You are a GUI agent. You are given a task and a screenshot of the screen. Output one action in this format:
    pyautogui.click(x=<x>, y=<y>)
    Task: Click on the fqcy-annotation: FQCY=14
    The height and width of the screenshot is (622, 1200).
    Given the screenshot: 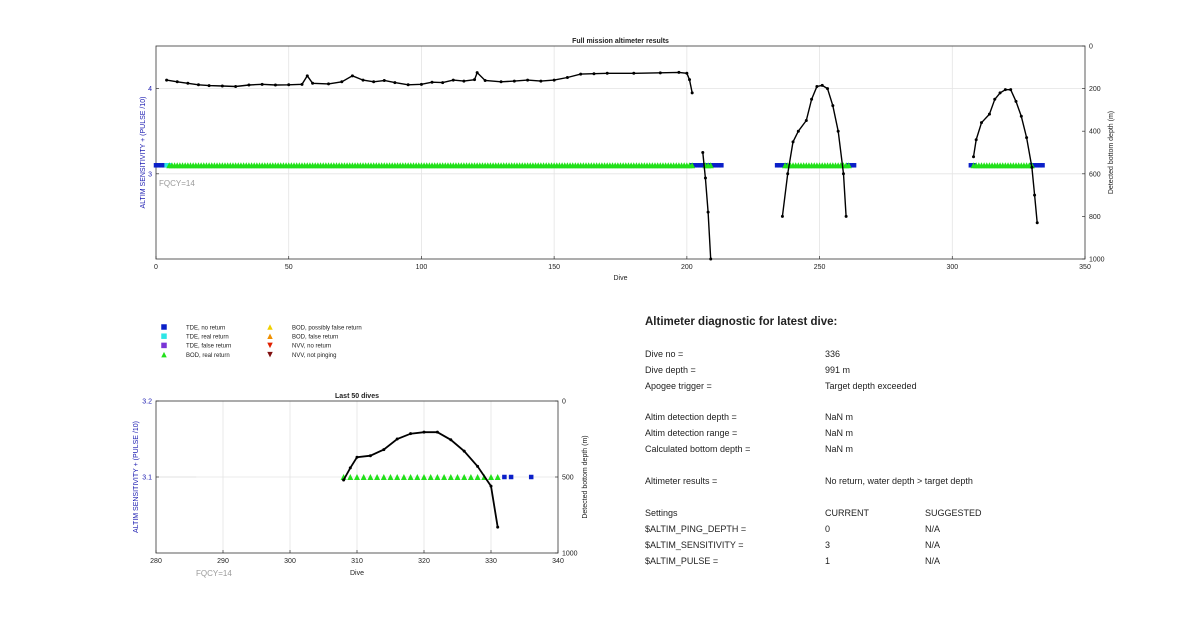 What is the action you would take?
    pyautogui.click(x=177, y=183)
    